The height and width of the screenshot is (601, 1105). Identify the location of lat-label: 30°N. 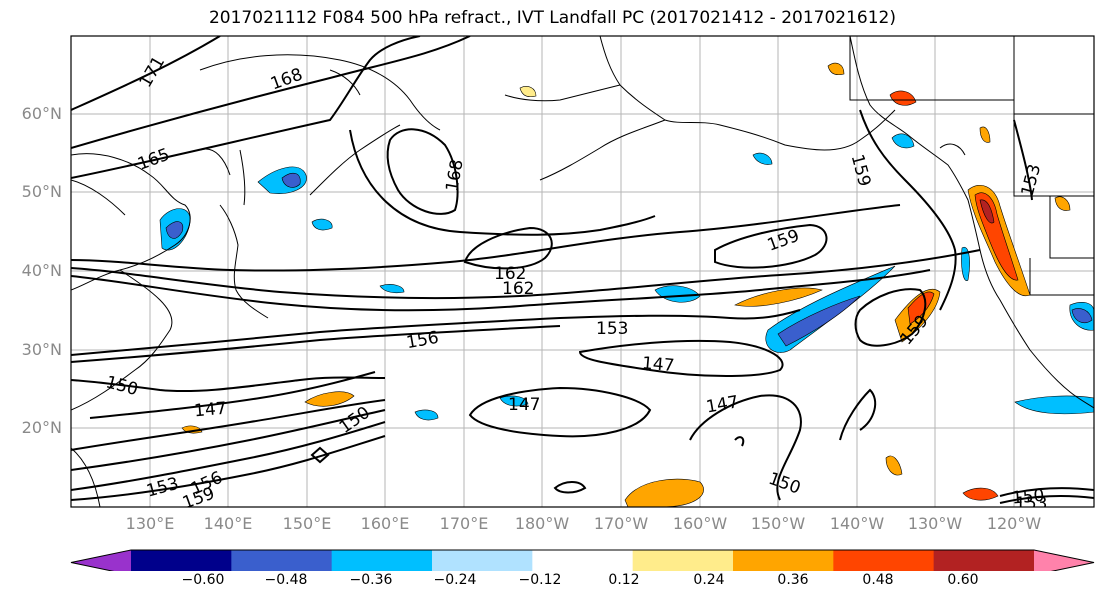
(41, 349).